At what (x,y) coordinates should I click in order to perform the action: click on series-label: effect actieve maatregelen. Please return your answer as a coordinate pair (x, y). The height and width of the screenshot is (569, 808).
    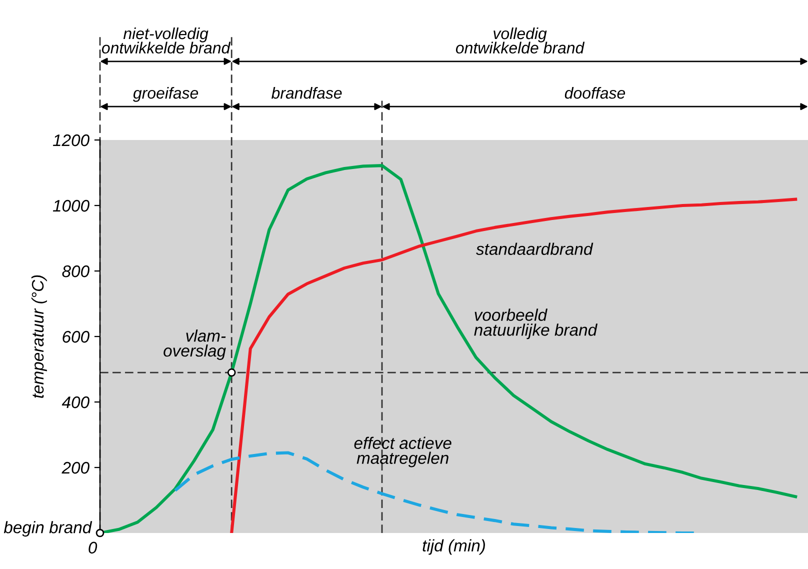
    Looking at the image, I should click on (403, 452).